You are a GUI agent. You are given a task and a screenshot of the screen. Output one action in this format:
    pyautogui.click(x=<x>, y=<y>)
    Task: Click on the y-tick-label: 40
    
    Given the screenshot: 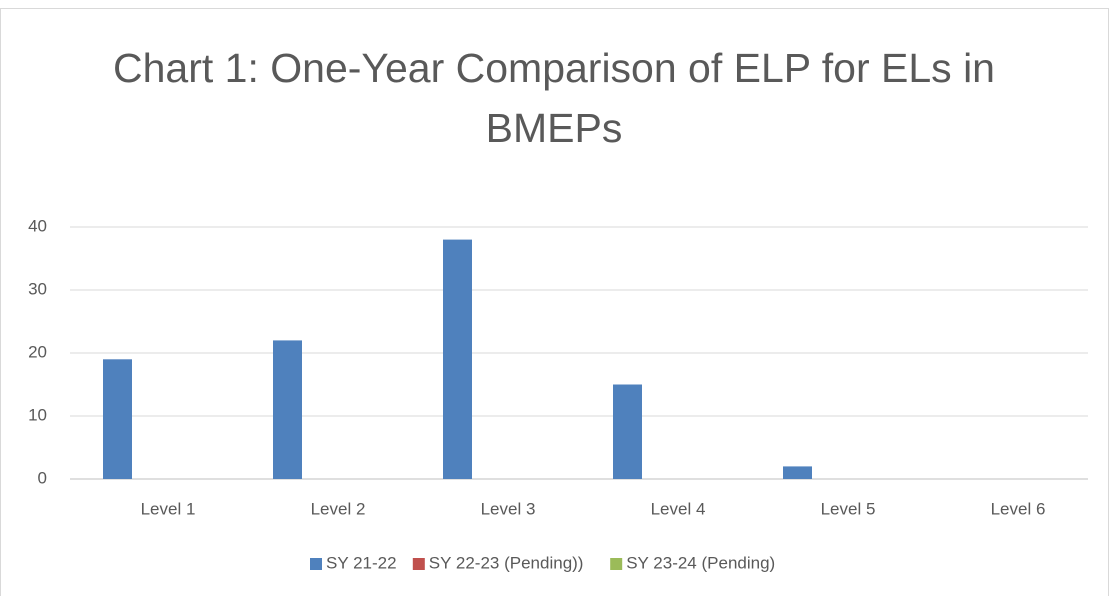 What is the action you would take?
    pyautogui.click(x=37, y=225)
    